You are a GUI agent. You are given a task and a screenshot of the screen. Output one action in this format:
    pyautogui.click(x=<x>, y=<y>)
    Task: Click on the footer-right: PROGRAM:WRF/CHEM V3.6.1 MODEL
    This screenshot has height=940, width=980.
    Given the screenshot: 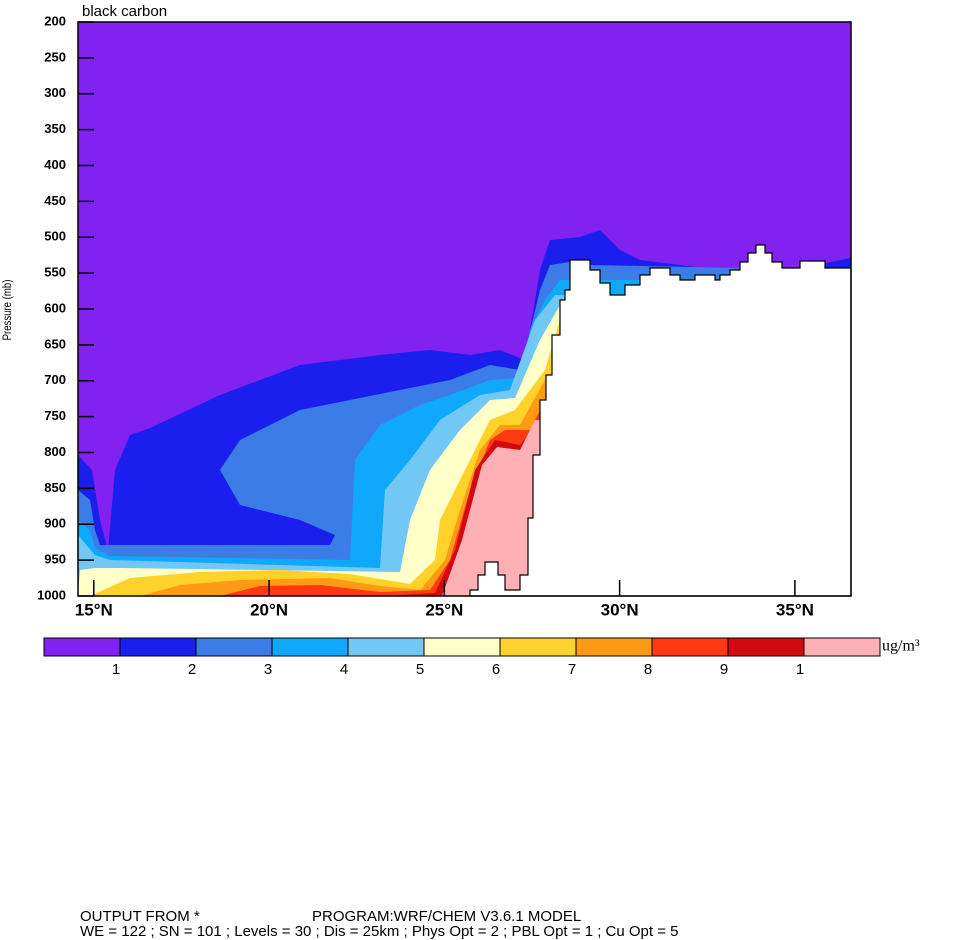 What is the action you would take?
    pyautogui.click(x=446, y=916)
    